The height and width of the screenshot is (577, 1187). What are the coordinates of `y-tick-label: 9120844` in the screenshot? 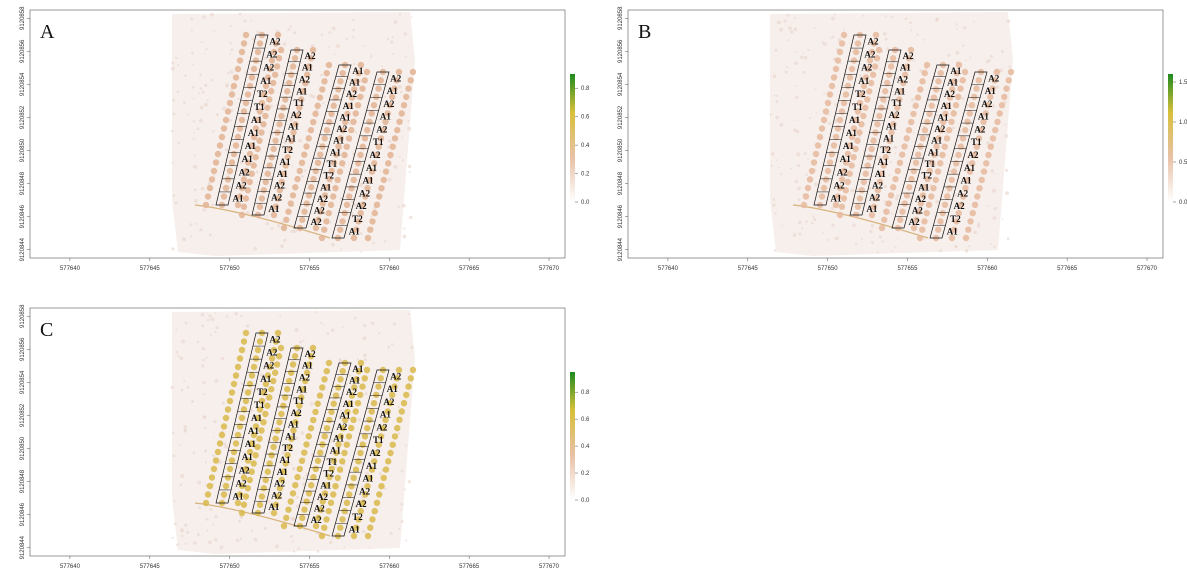 It's located at (23, 547).